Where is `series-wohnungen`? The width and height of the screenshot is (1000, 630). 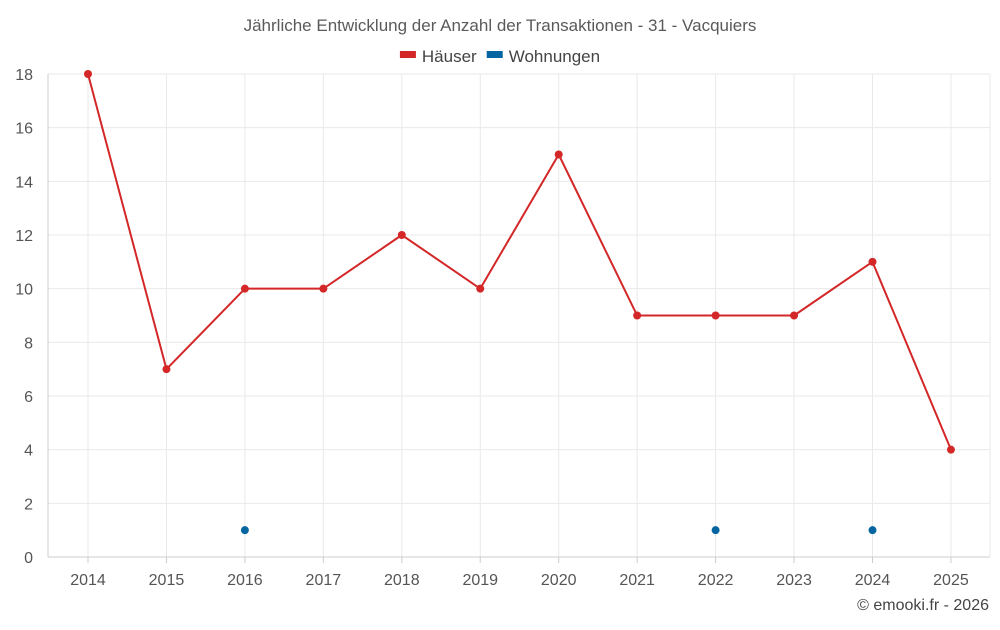 series-wohnungen is located at coordinates (558, 530).